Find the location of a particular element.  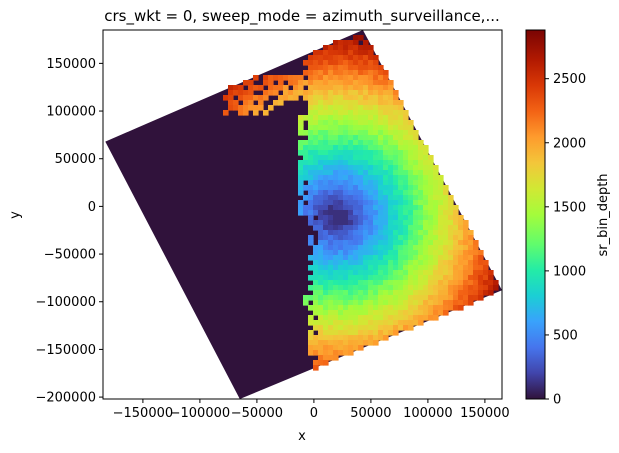

colorbar-tick-label: 1500 is located at coordinates (569, 207).